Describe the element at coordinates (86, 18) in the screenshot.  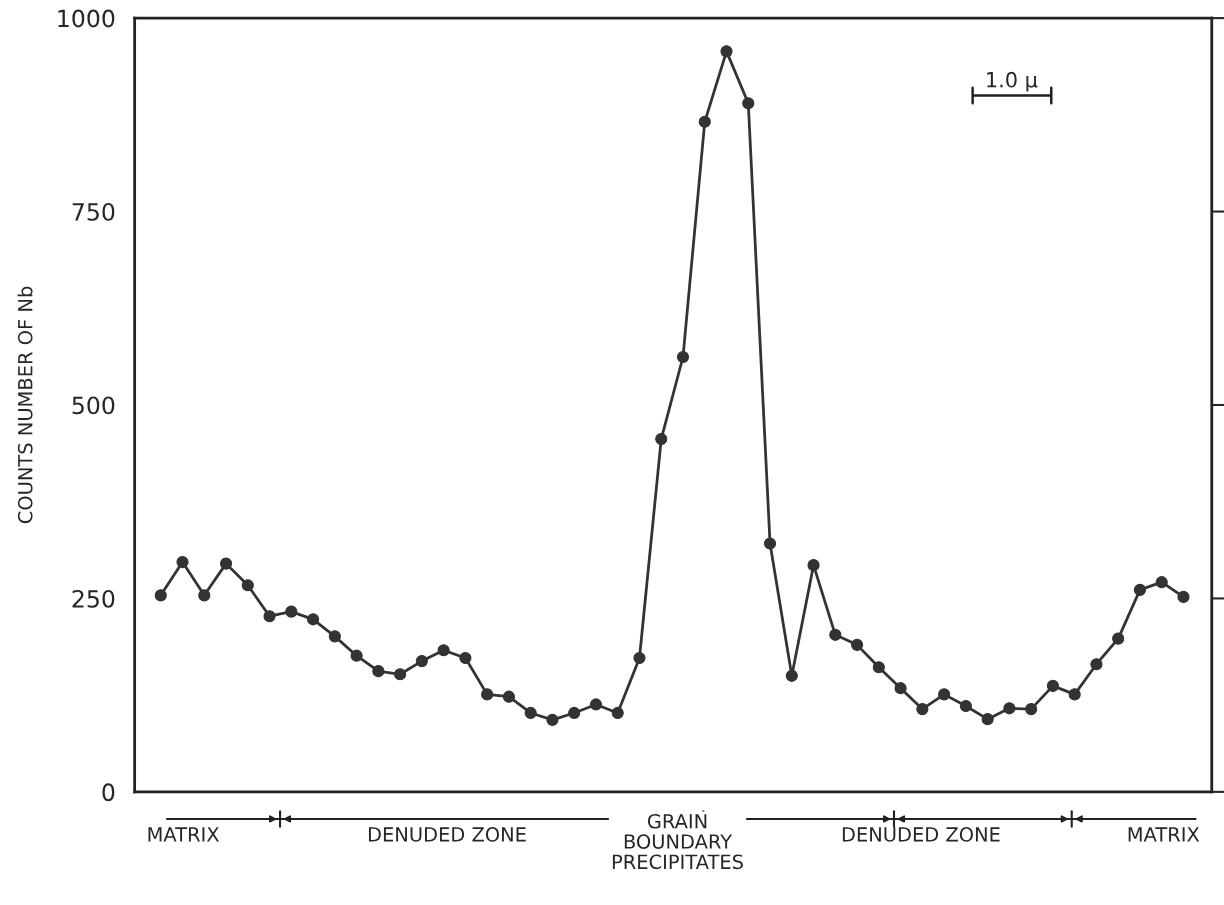
I see `y-tick-label: 1000` at that location.